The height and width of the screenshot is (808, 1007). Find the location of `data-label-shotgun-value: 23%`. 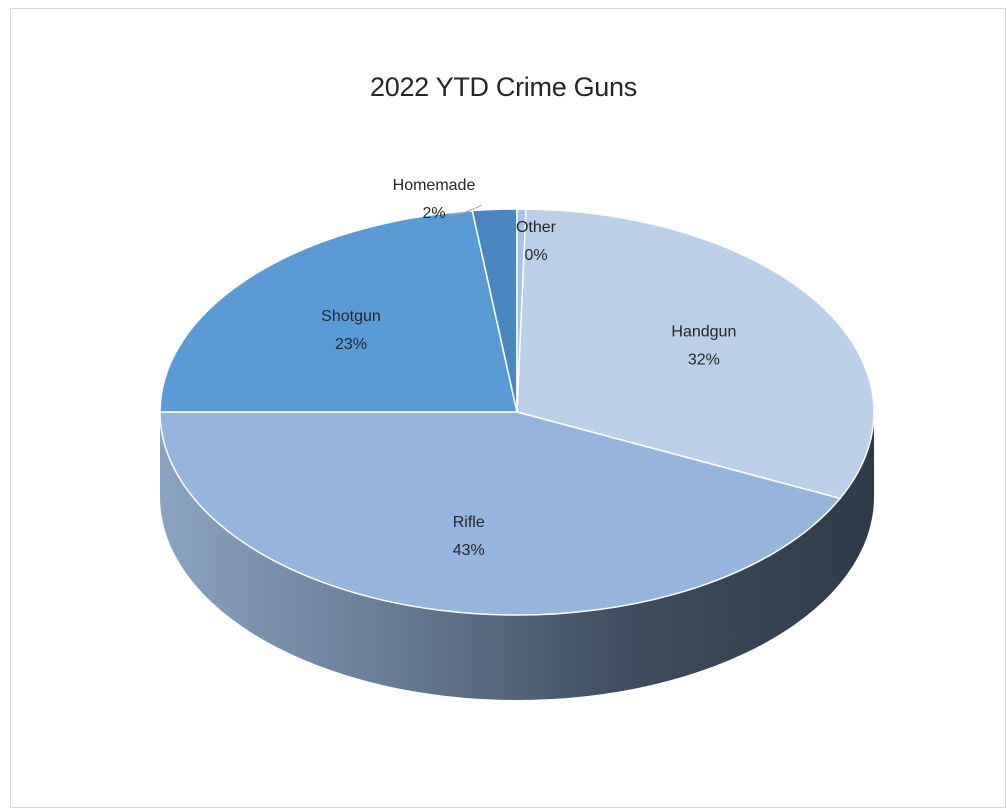

data-label-shotgun-value: 23% is located at coordinates (351, 344).